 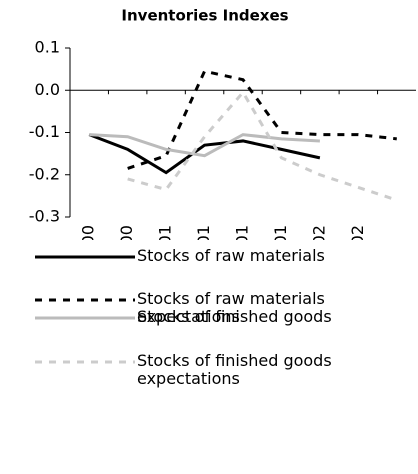 I want to click on x-tick-label: Q3 02, so click(x=357, y=232).